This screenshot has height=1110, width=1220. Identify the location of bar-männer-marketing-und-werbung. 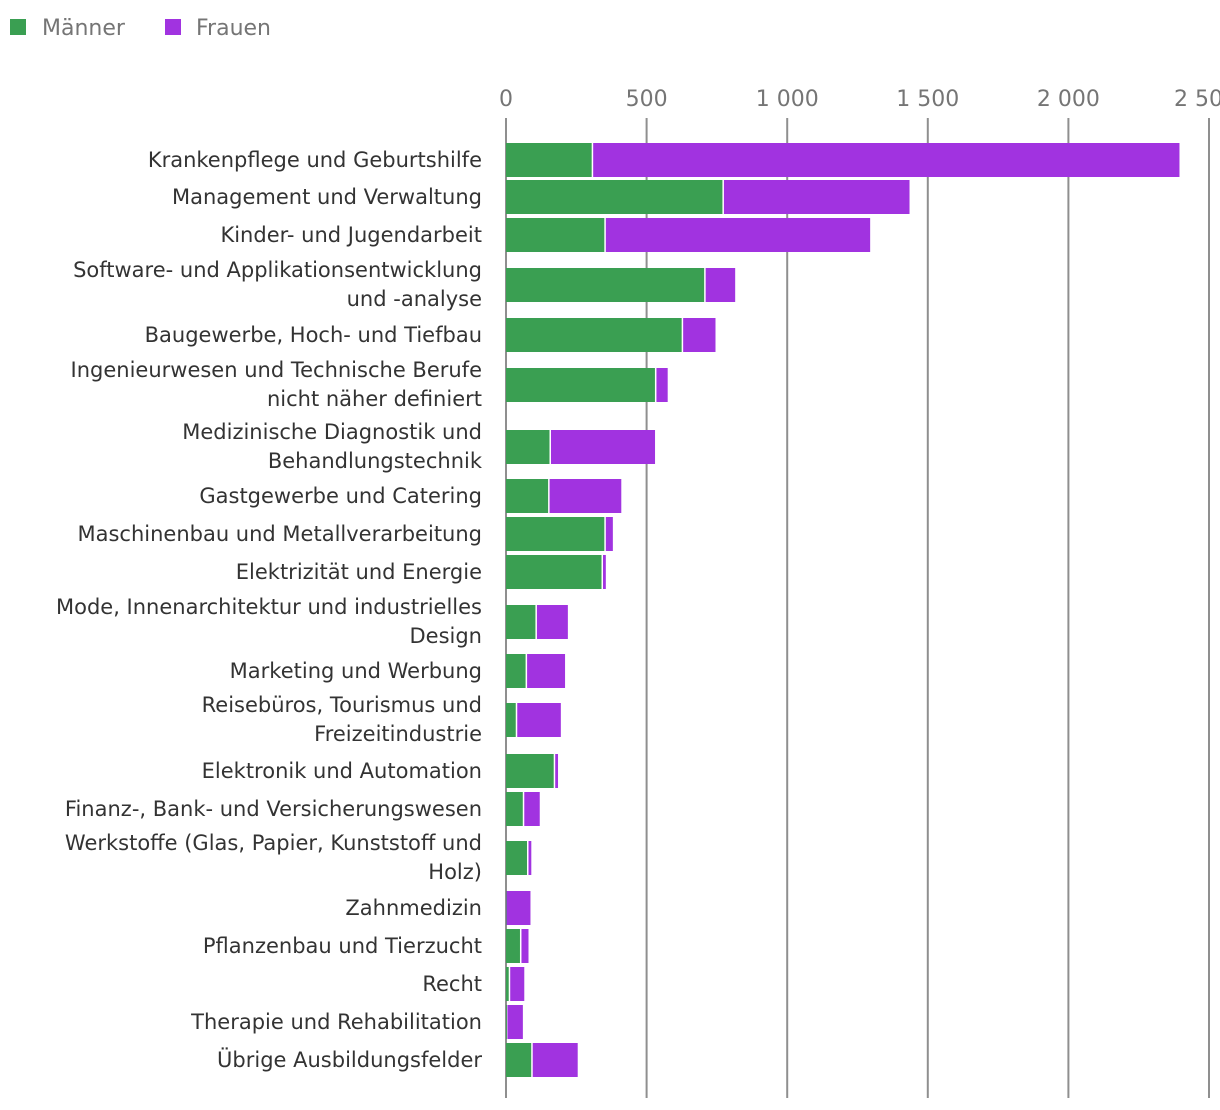
(516, 671).